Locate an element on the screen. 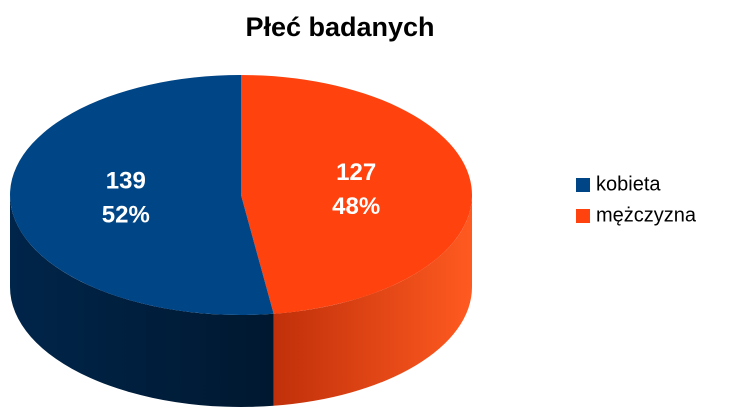 This screenshot has height=412, width=737. value-label: 127 is located at coordinates (356, 172).